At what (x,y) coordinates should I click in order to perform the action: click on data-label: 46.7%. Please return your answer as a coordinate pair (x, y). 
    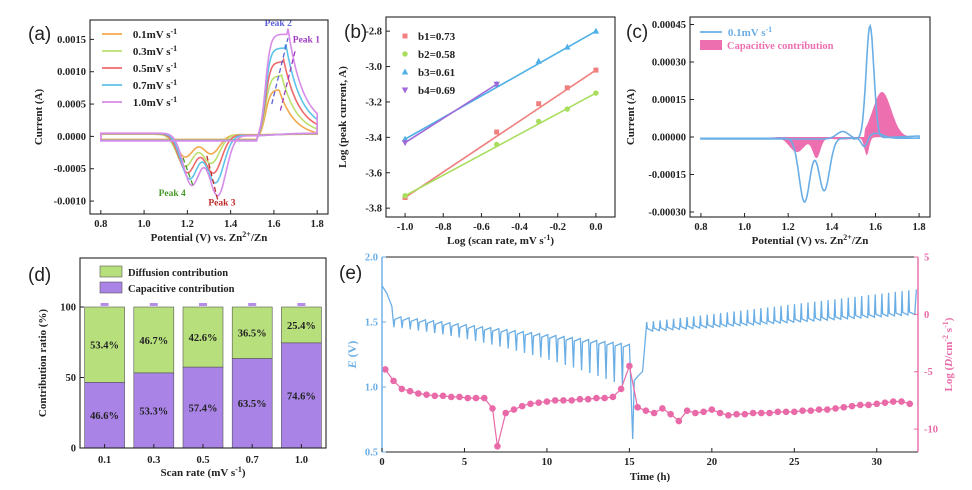
    Looking at the image, I should click on (153, 341).